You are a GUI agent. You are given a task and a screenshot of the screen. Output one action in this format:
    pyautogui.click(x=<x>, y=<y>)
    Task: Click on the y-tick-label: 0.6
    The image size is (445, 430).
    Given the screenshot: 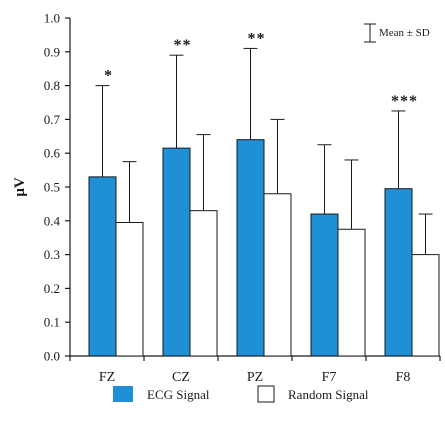 What is the action you would take?
    pyautogui.click(x=52, y=153)
    